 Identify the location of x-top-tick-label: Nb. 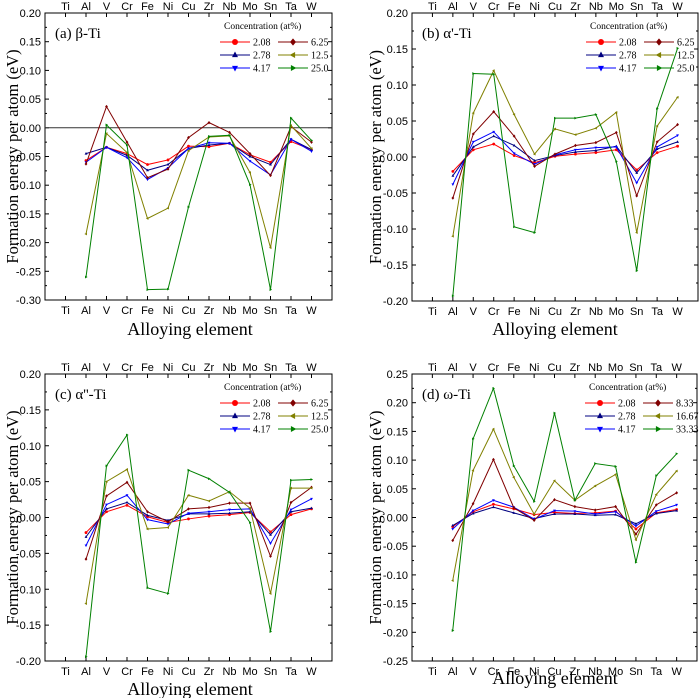
(229, 368).